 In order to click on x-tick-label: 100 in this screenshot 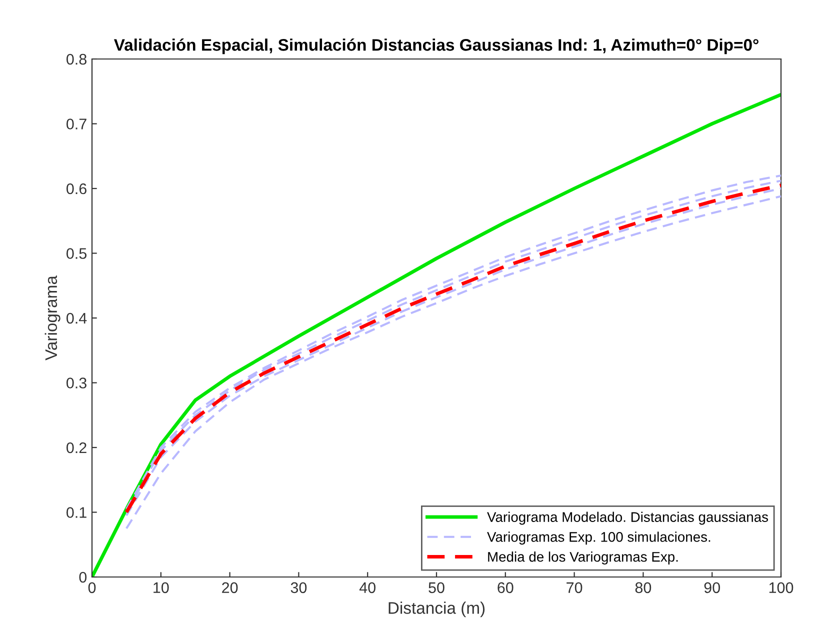, I will do `click(781, 588)`.